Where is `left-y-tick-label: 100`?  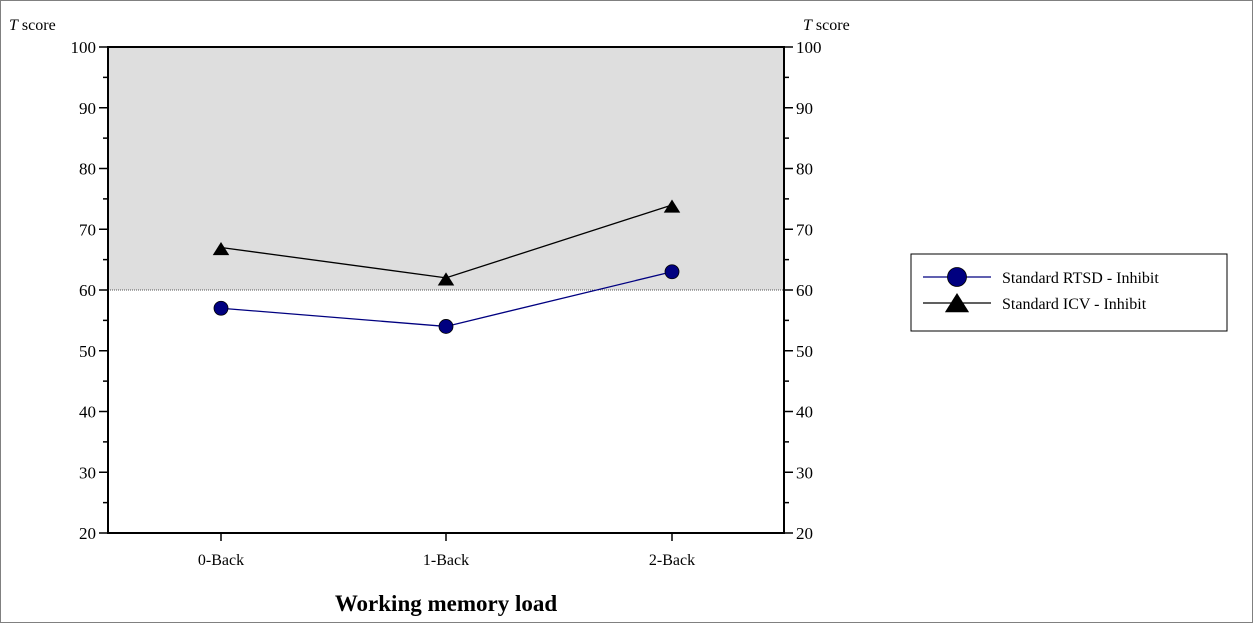
left-y-tick-label: 100 is located at coordinates (84, 47).